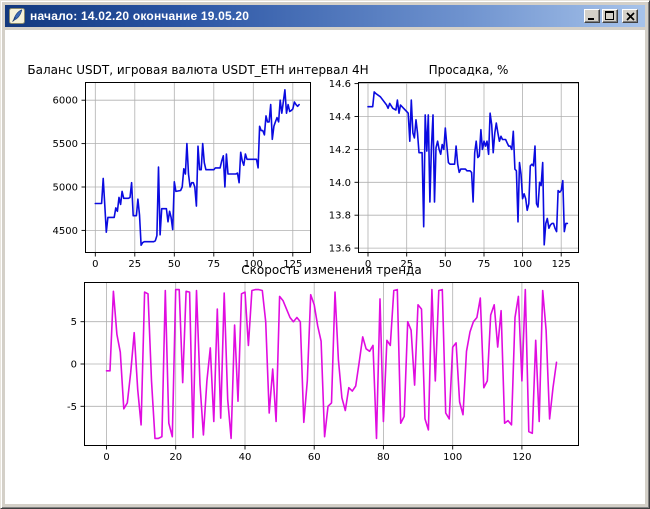  What do you see at coordinates (340, 249) in the screenshot?
I see `svg-text: 13.6` at bounding box center [340, 249].